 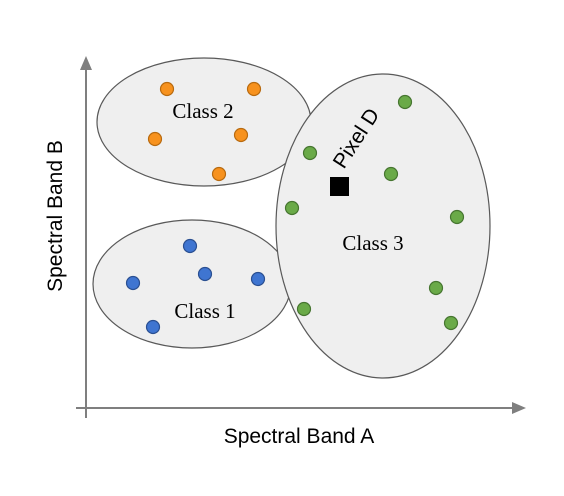 What do you see at coordinates (202, 111) in the screenshot?
I see `class-2-label: Class 2` at bounding box center [202, 111].